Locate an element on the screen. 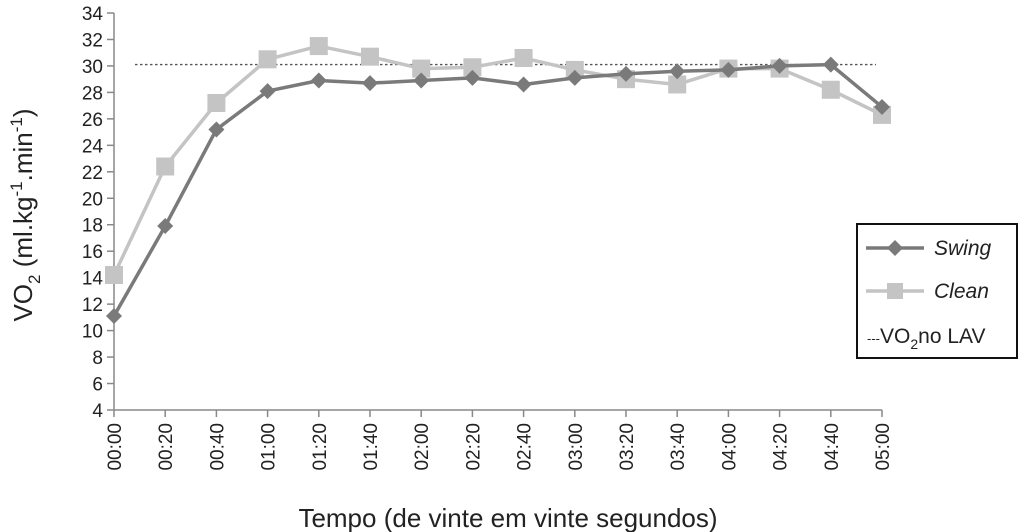 This screenshot has width=1024, height=532. y-axis-title: VO2 (ml.kg-1.min-1) is located at coordinates (25, 214).